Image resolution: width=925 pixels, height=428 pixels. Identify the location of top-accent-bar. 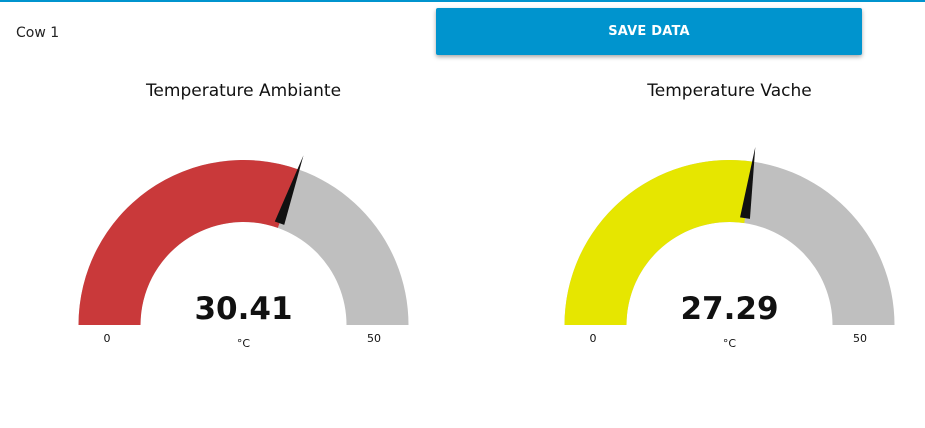
(462, 1).